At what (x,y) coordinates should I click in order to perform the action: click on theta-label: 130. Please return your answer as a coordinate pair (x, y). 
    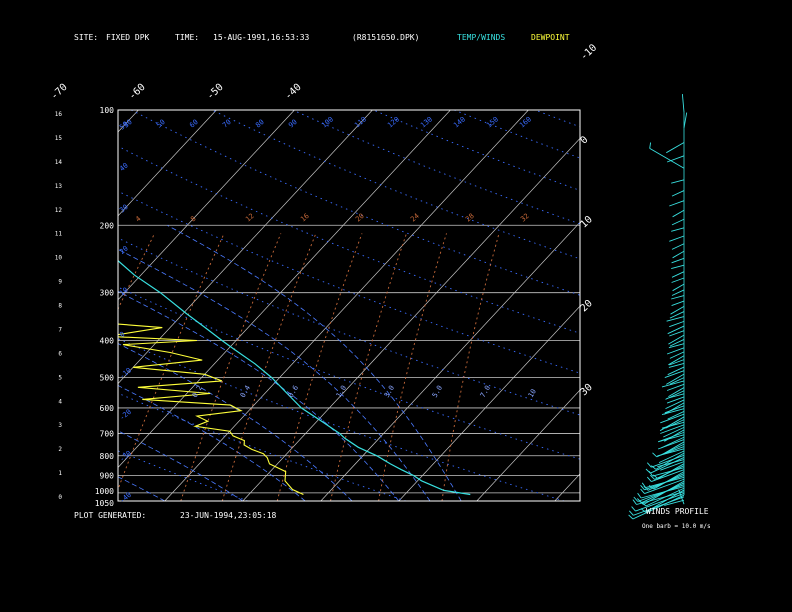
    Looking at the image, I should click on (426, 122).